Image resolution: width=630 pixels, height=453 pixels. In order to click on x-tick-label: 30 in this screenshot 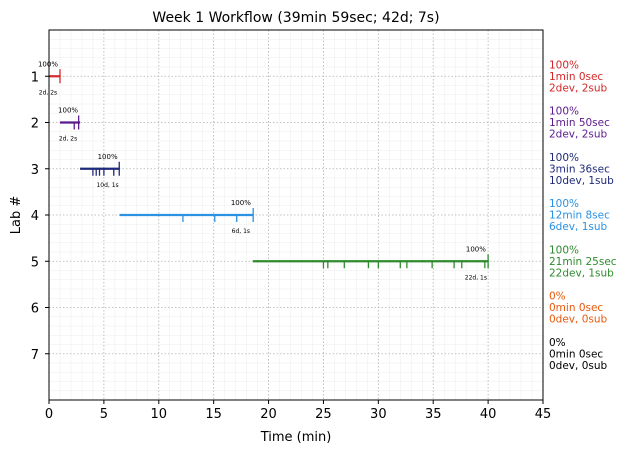, I will do `click(378, 414)`.